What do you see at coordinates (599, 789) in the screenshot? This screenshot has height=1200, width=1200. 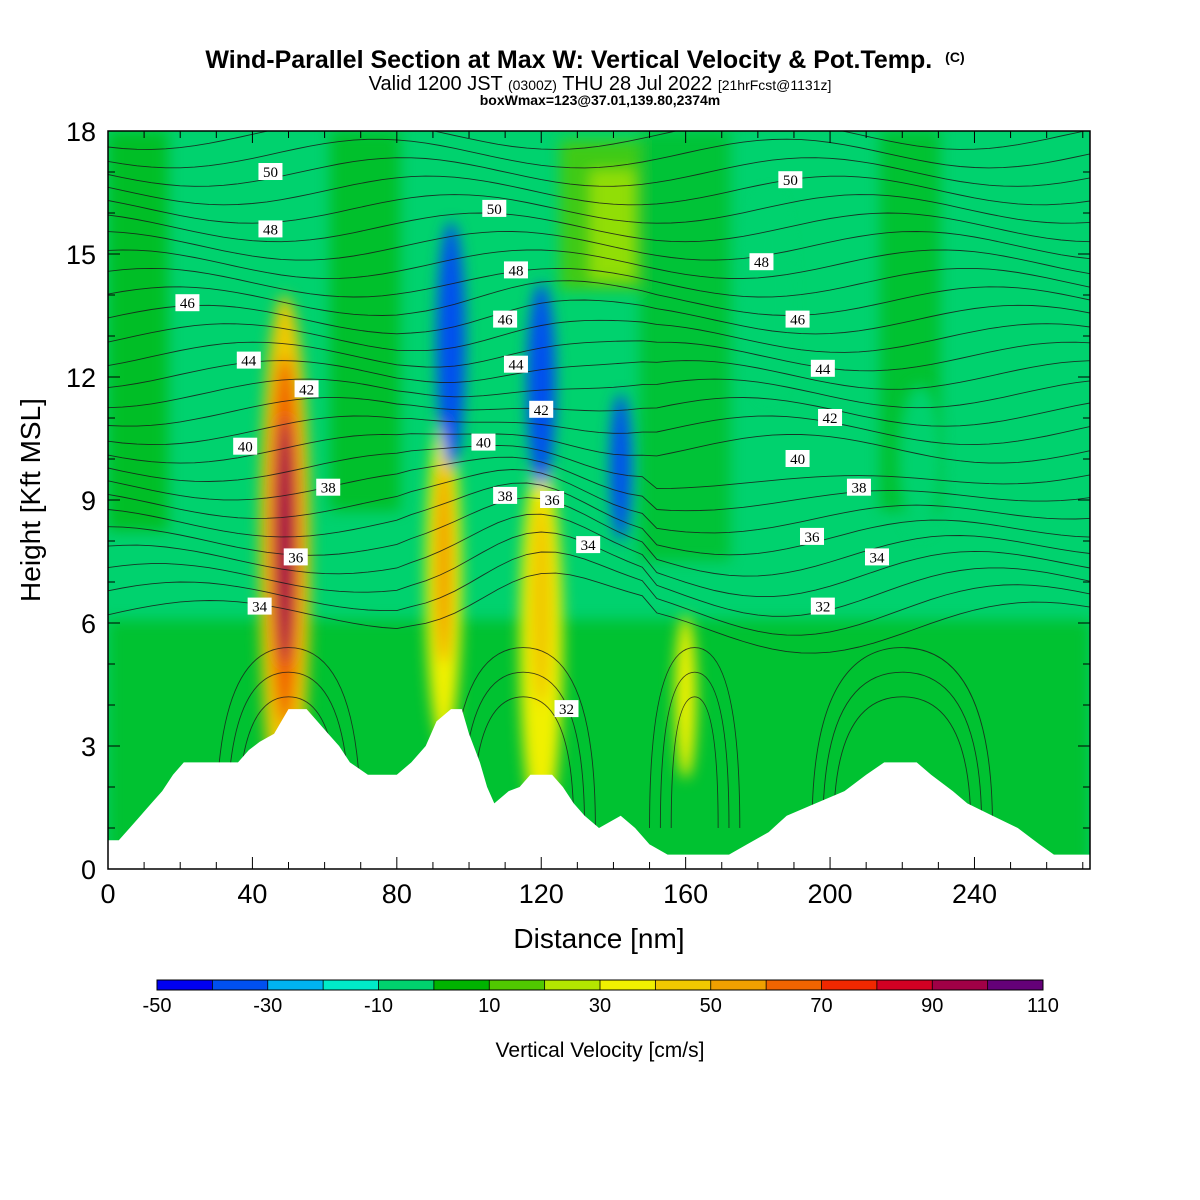 I see `terrain` at bounding box center [599, 789].